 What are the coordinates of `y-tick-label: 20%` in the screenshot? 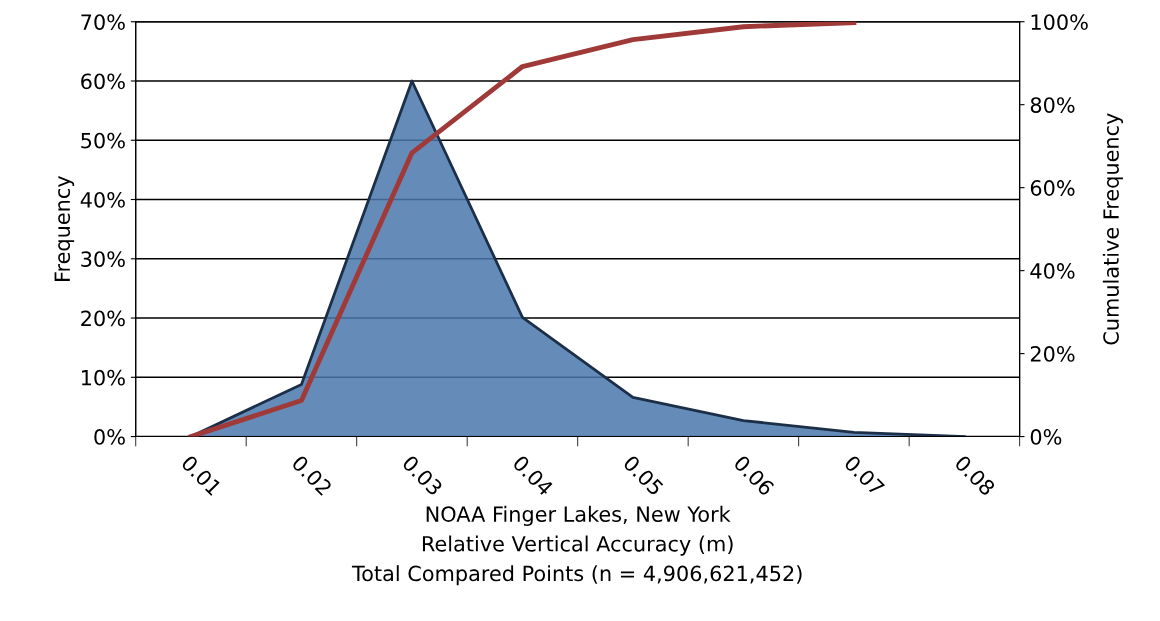 It's located at (103, 318).